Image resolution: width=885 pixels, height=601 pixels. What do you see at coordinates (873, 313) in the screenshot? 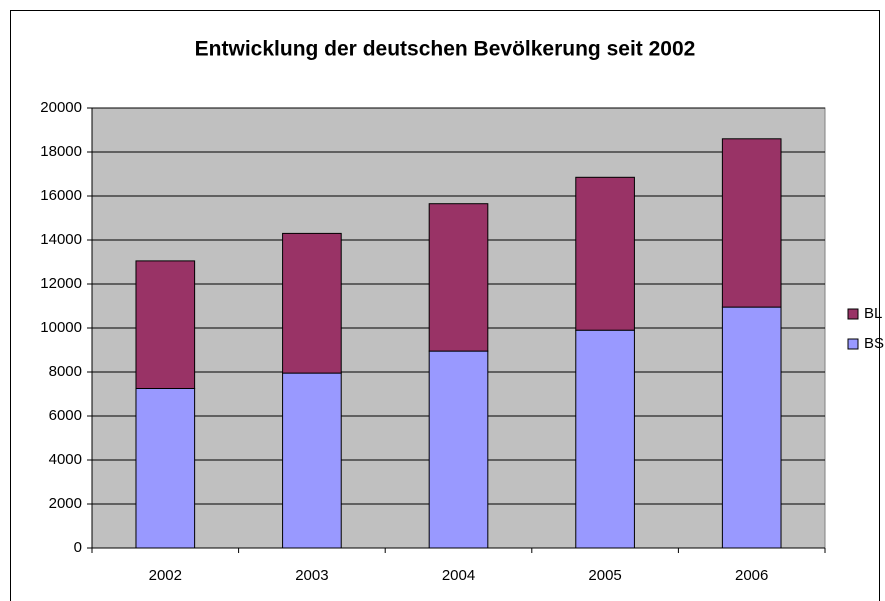
I see `legend-label: BL` at bounding box center [873, 313].